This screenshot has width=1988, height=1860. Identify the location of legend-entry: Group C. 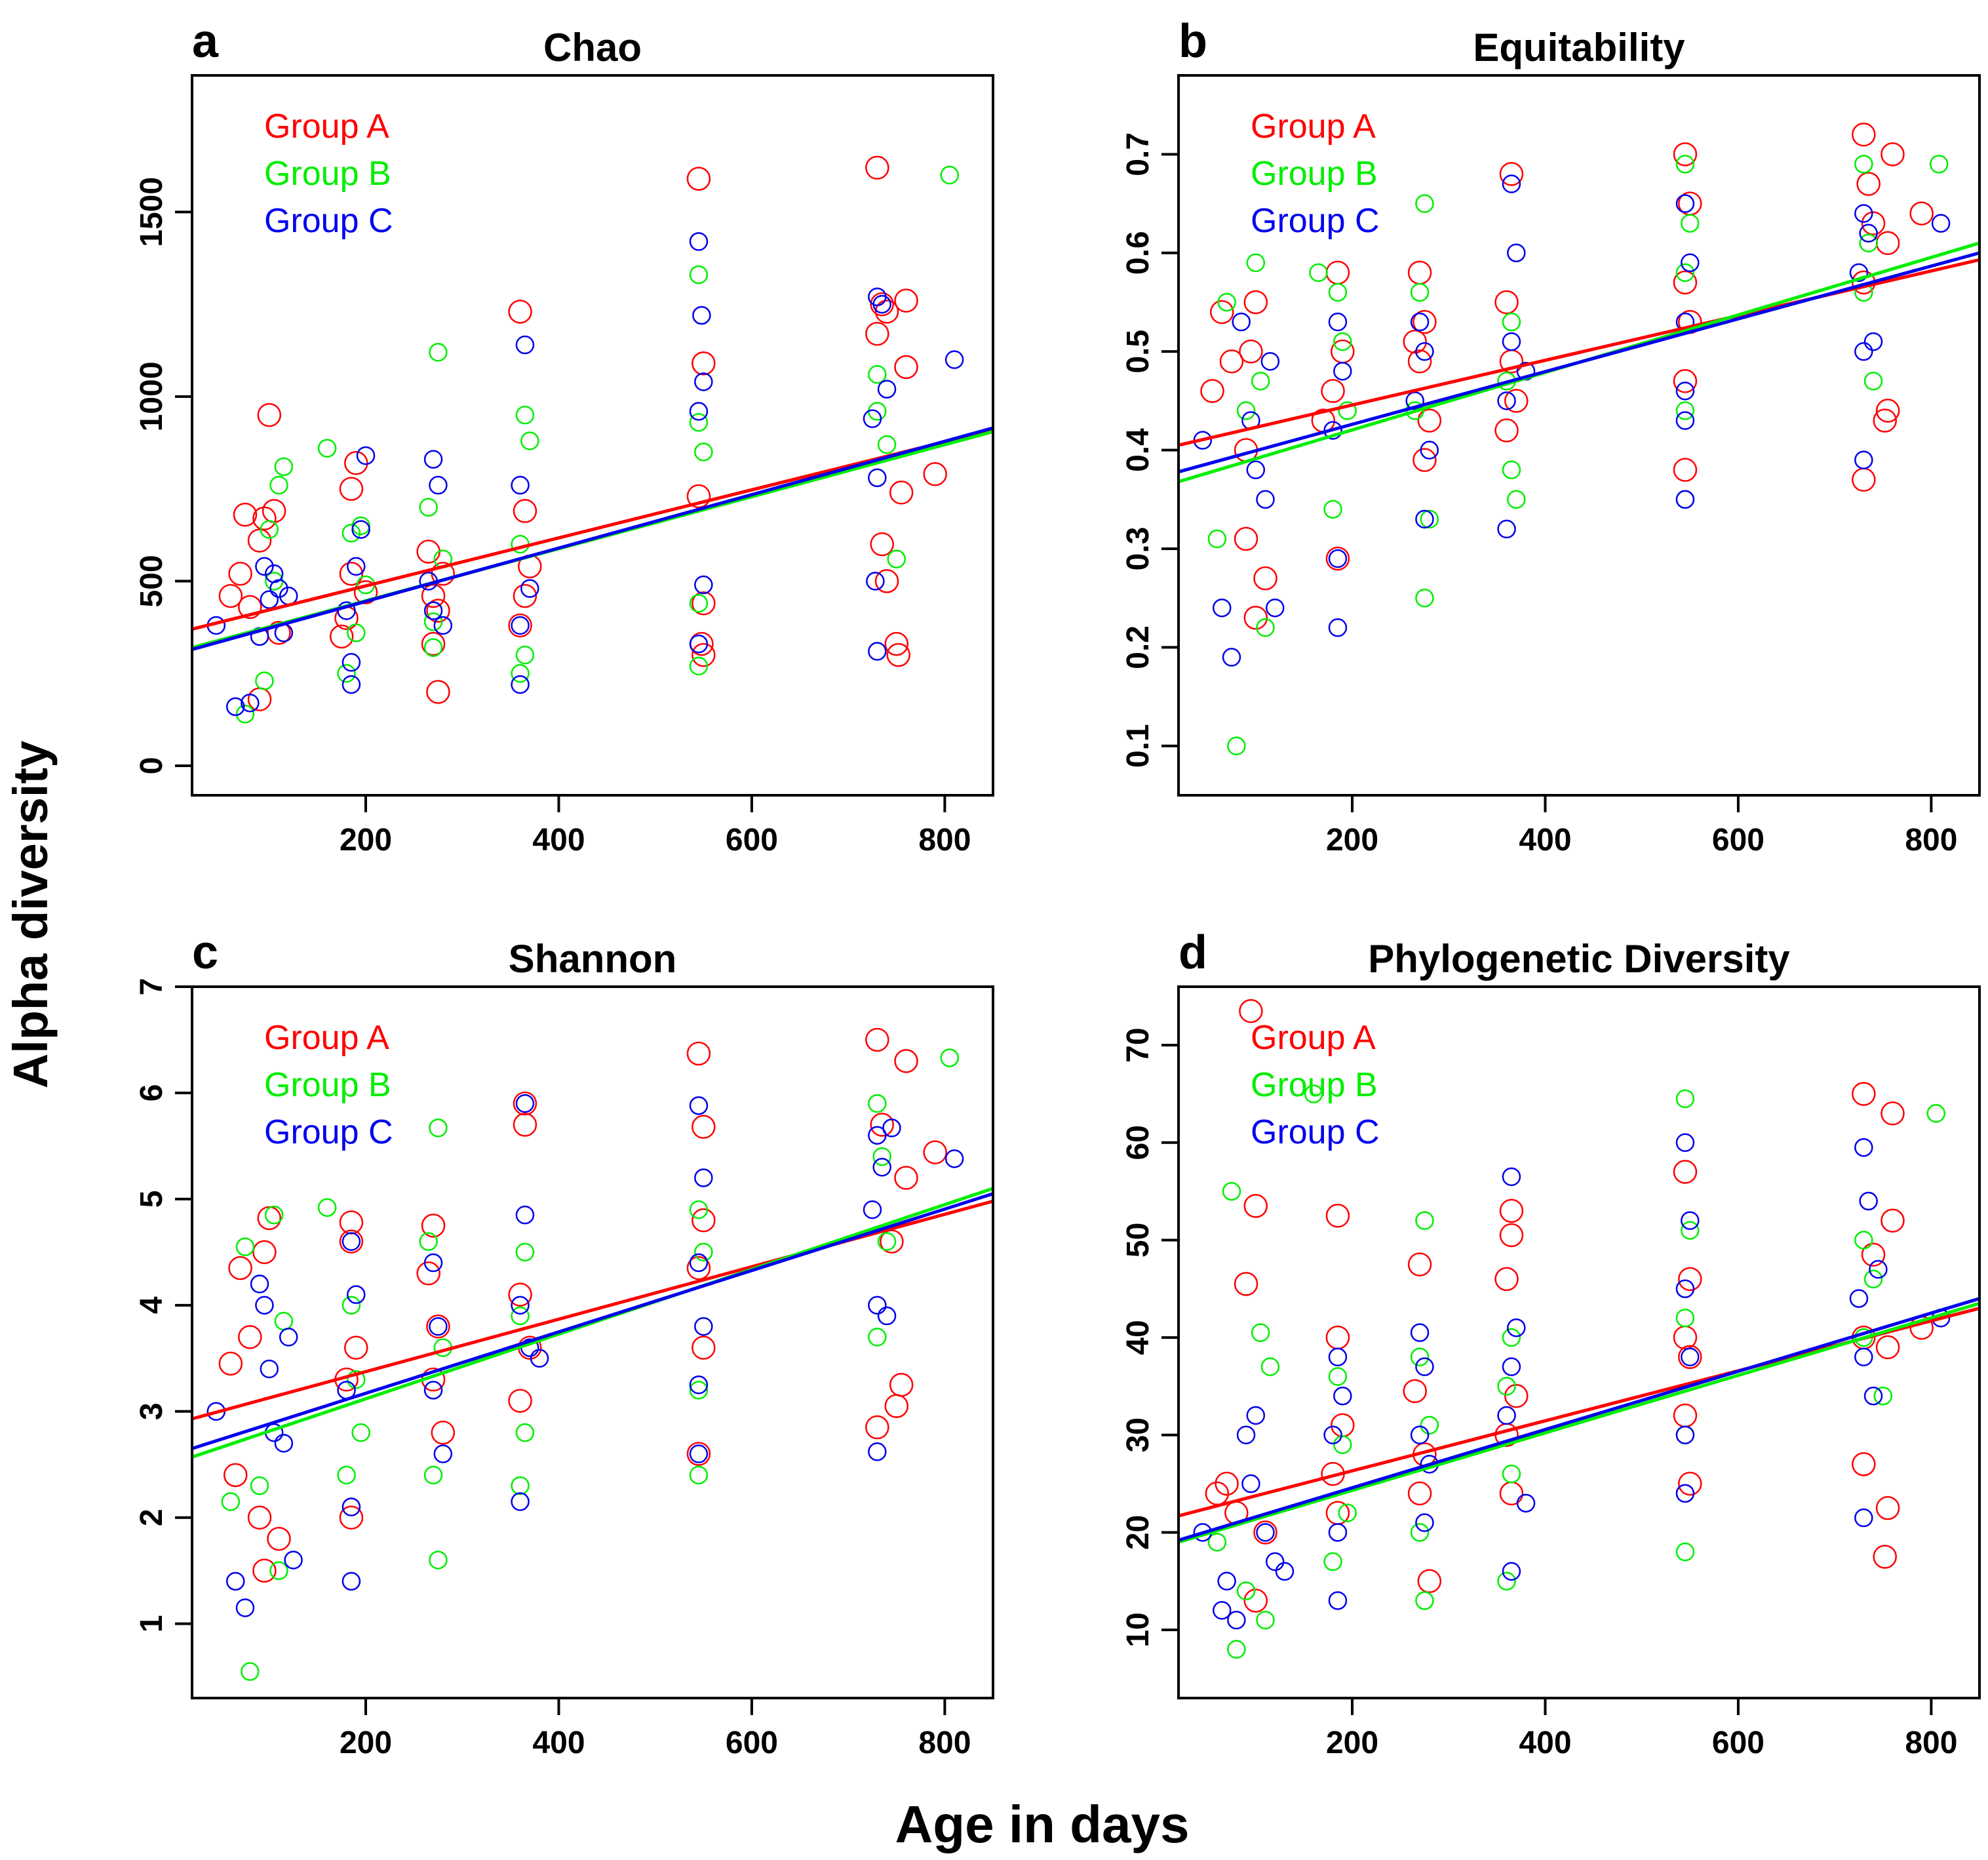
(328, 221).